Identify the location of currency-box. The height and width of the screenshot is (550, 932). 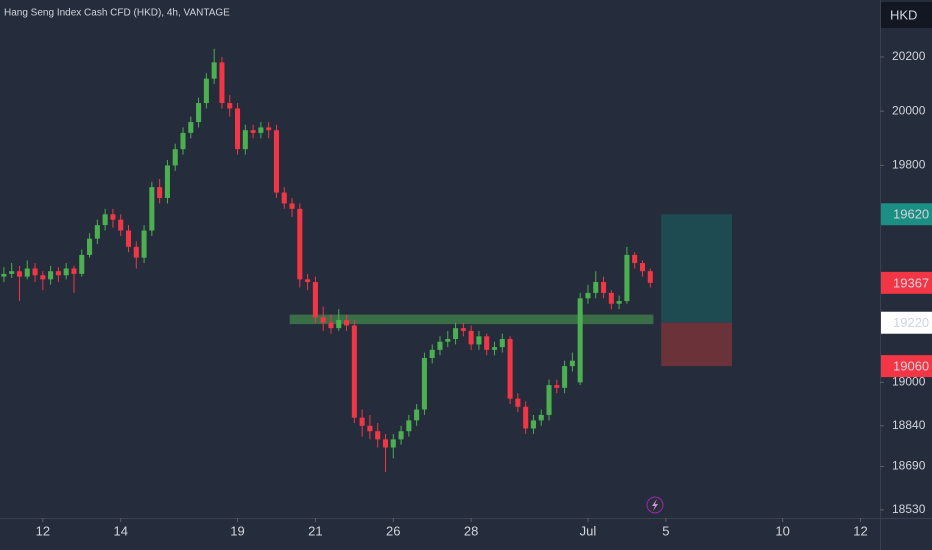
(906, 15).